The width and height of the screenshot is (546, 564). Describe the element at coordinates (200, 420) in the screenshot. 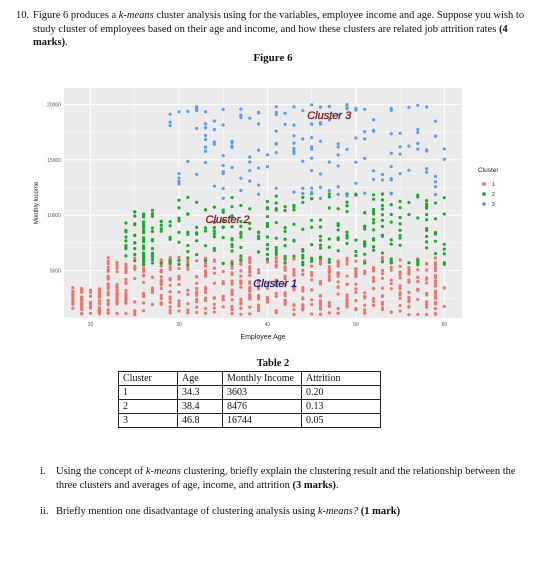

I see `table-cell: 46.8` at that location.